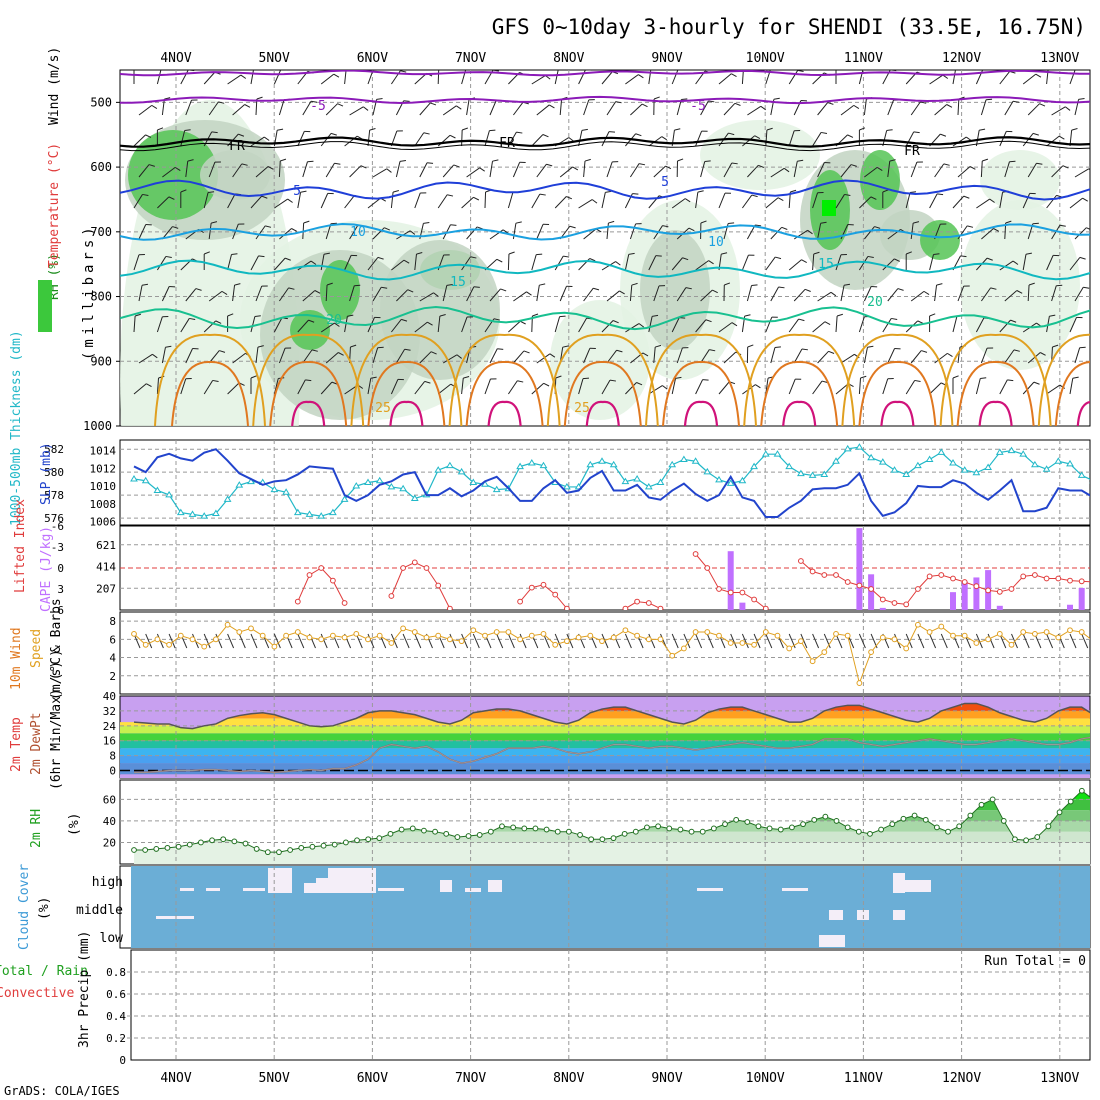 The width and height of the screenshot is (1100, 1100). Describe the element at coordinates (1020, 180) in the screenshot. I see `rh-blob` at that location.